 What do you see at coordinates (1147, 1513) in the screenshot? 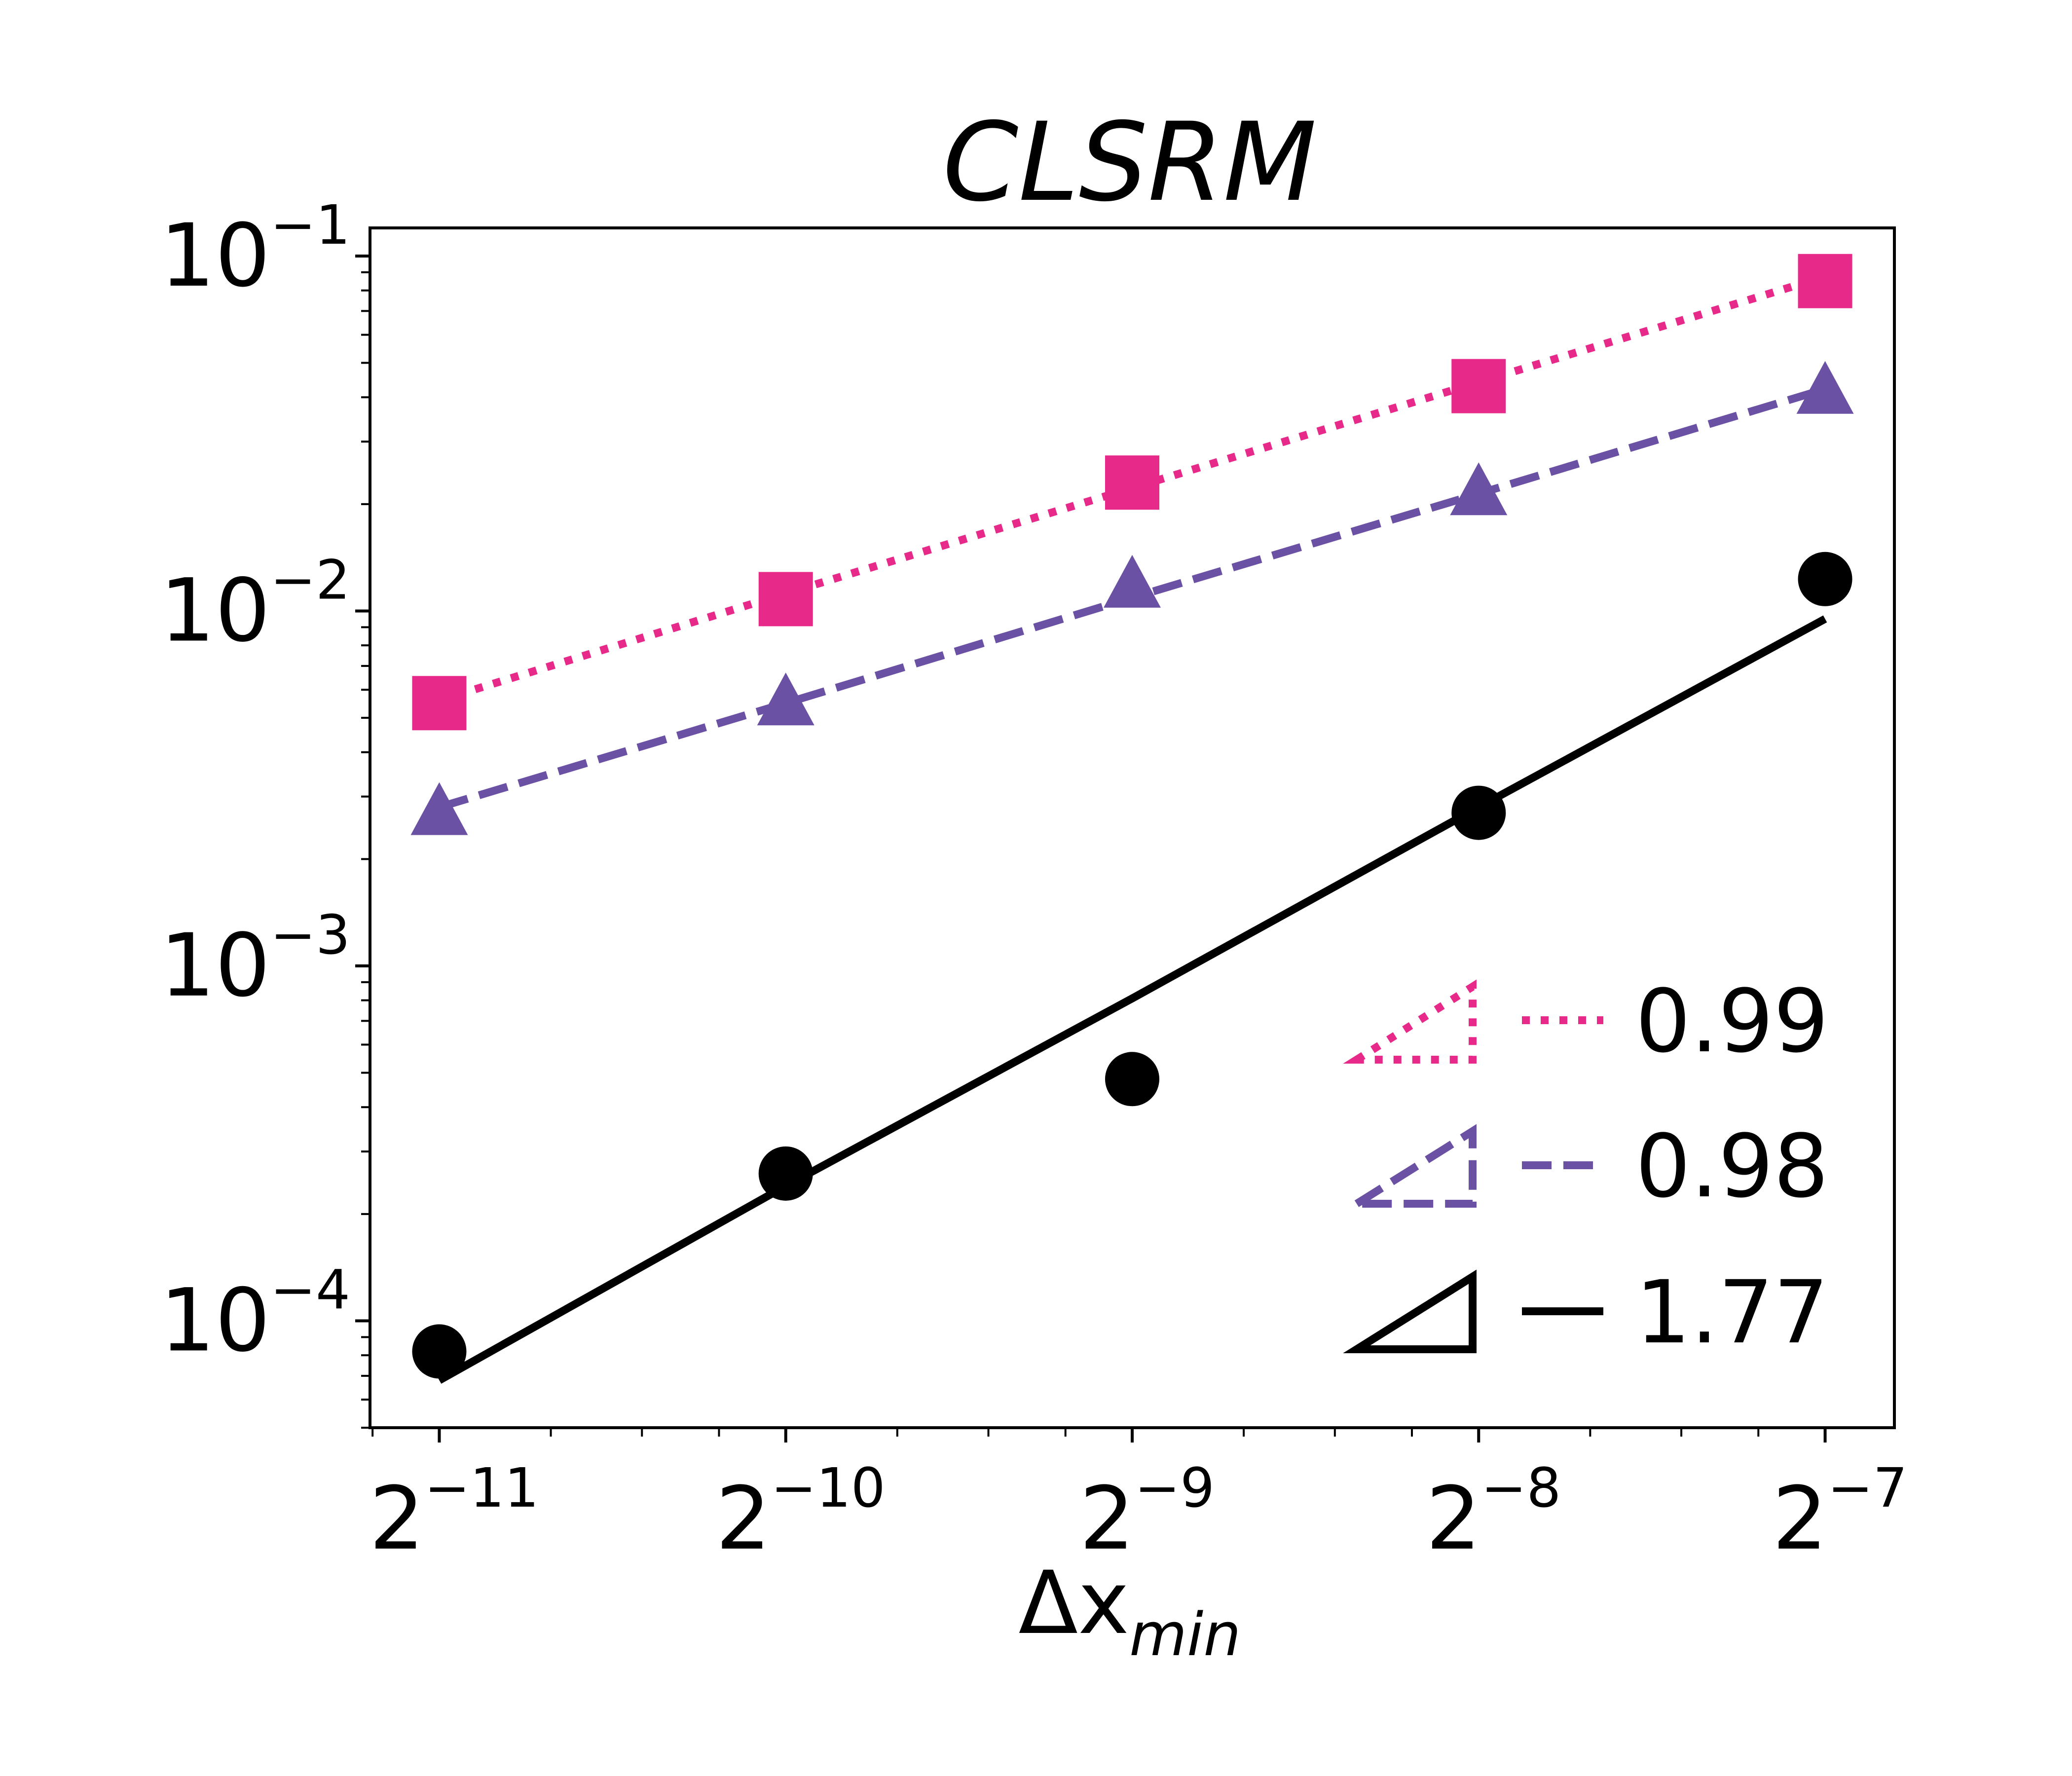
I see `x-tick-label: 2−9` at bounding box center [1147, 1513].